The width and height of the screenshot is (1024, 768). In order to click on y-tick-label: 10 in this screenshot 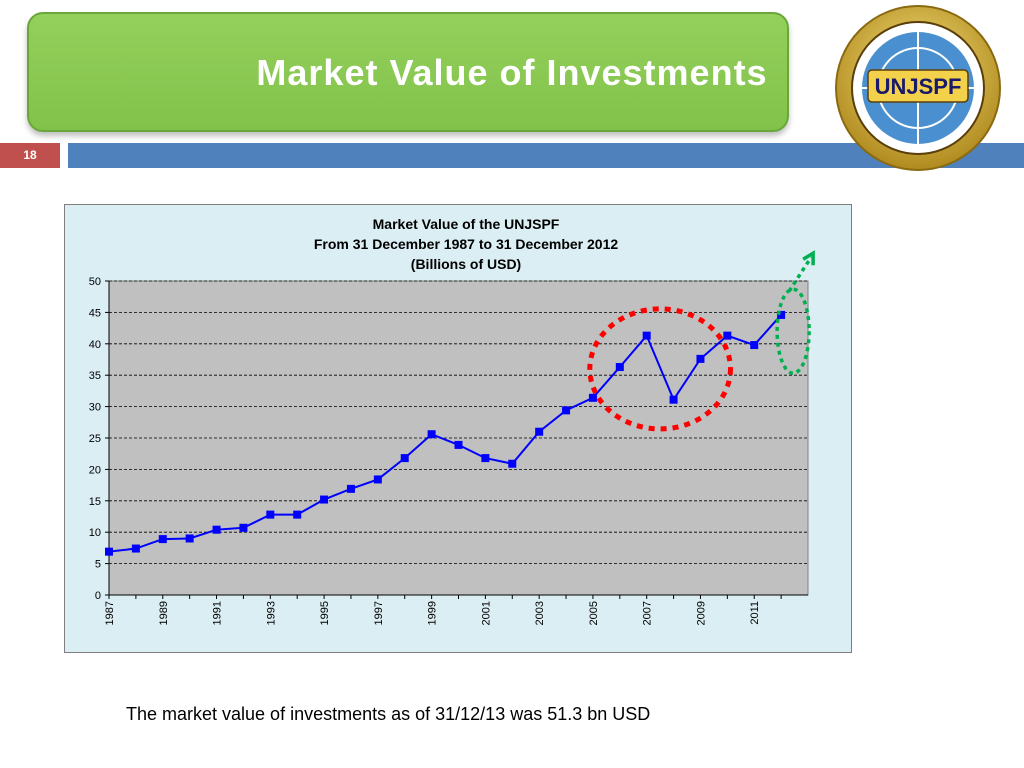, I will do `click(95, 533)`.